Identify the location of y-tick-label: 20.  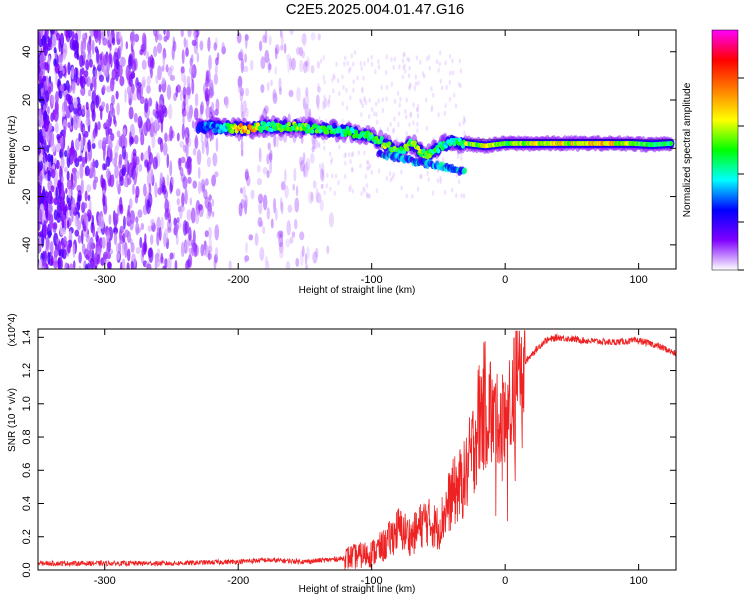
(27, 100).